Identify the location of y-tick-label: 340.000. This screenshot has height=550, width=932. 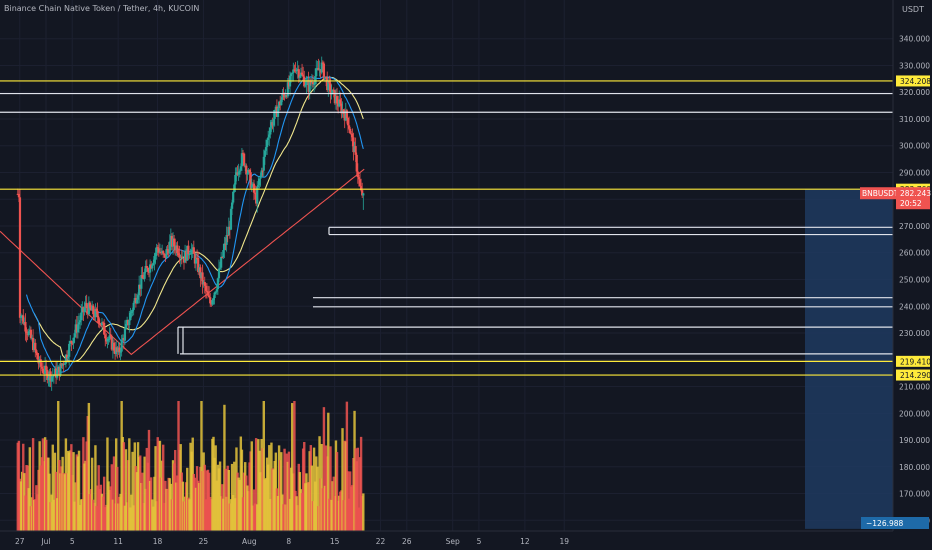
(914, 39).